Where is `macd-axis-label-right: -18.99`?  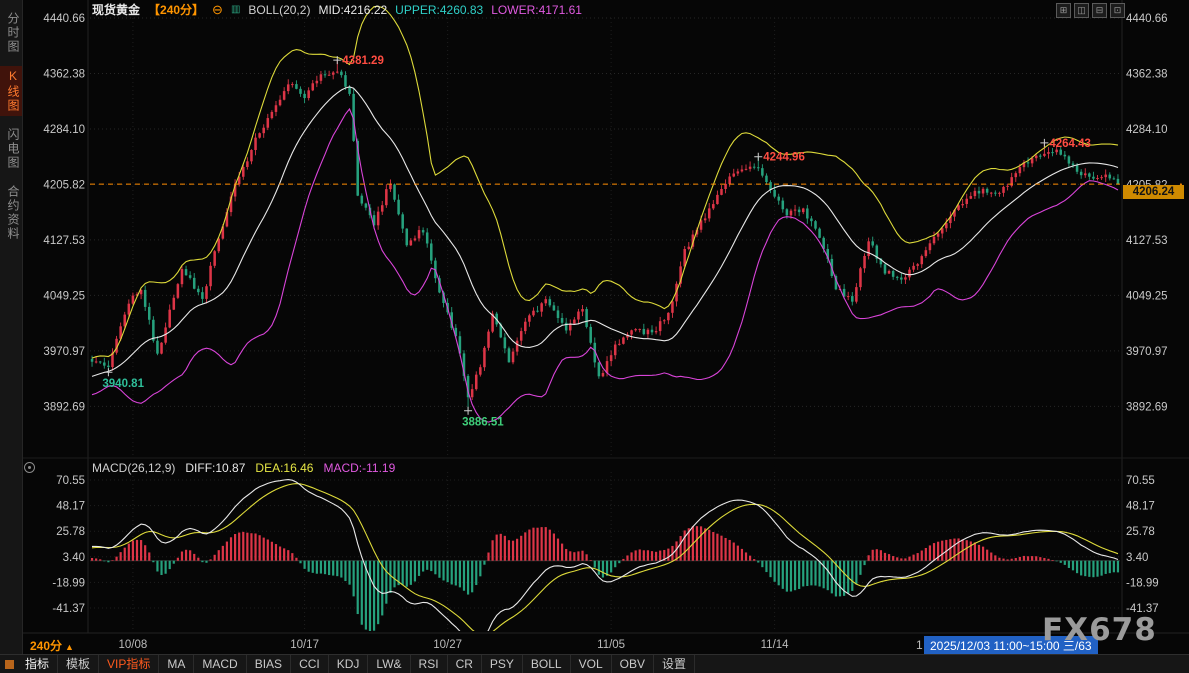
macd-axis-label-right: -18.99 is located at coordinates (1142, 583).